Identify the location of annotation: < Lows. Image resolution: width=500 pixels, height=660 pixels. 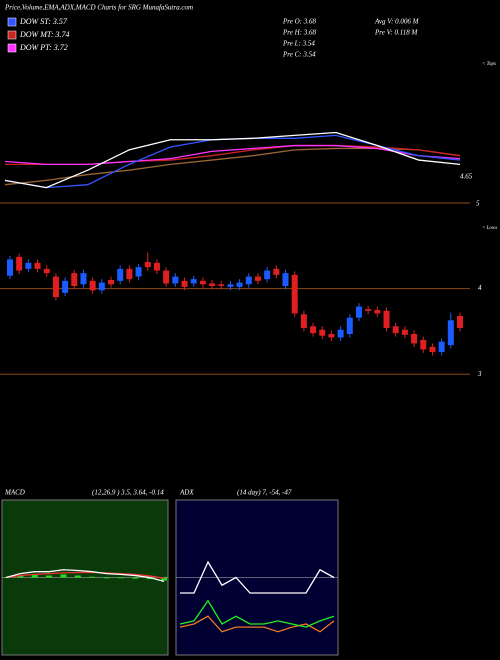
(489, 228).